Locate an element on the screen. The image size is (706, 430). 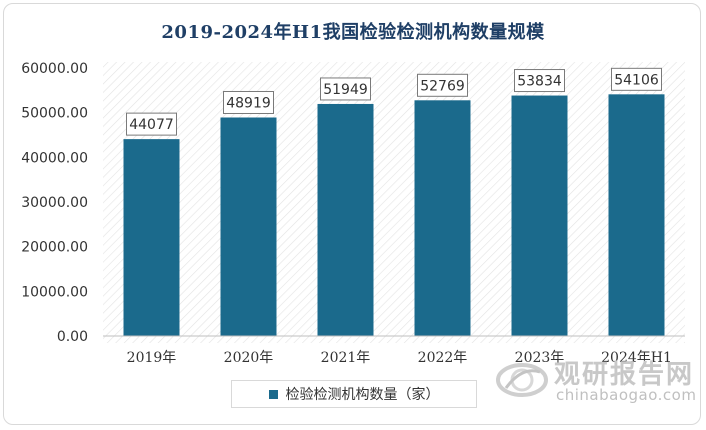
y-tick-label: 20000.00 is located at coordinates (54, 248).